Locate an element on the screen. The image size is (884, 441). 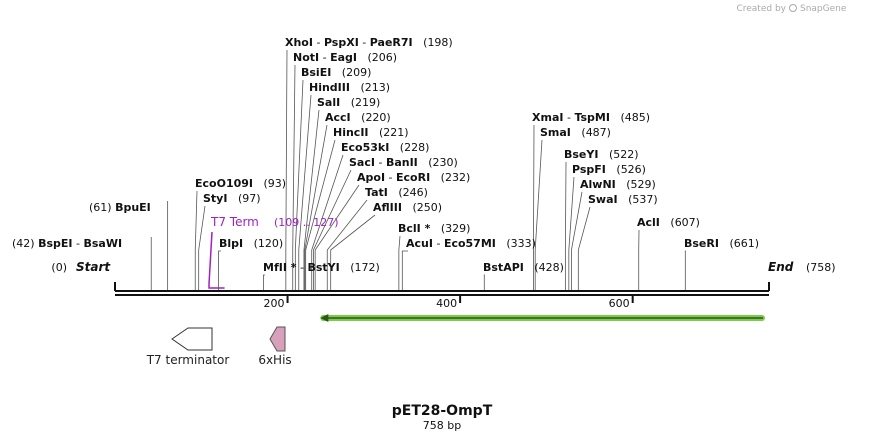
site-position: (485) is located at coordinates (630, 117).